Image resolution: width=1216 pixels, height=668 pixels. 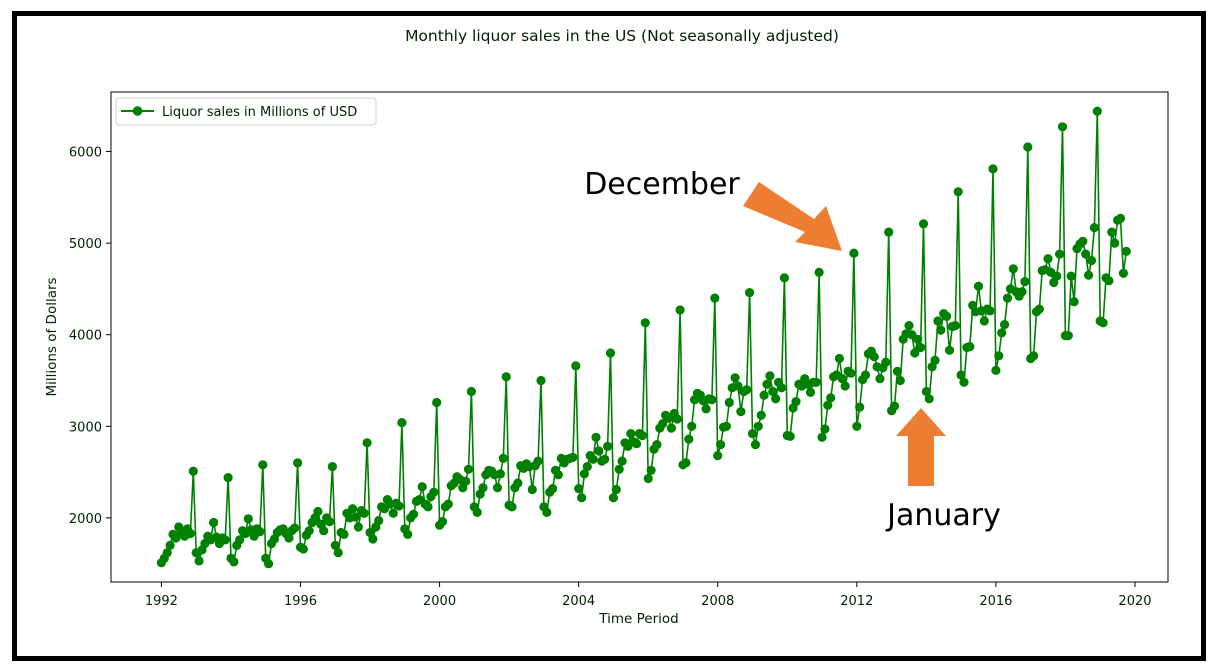 I want to click on y-tick-label: 4000, so click(x=85, y=336).